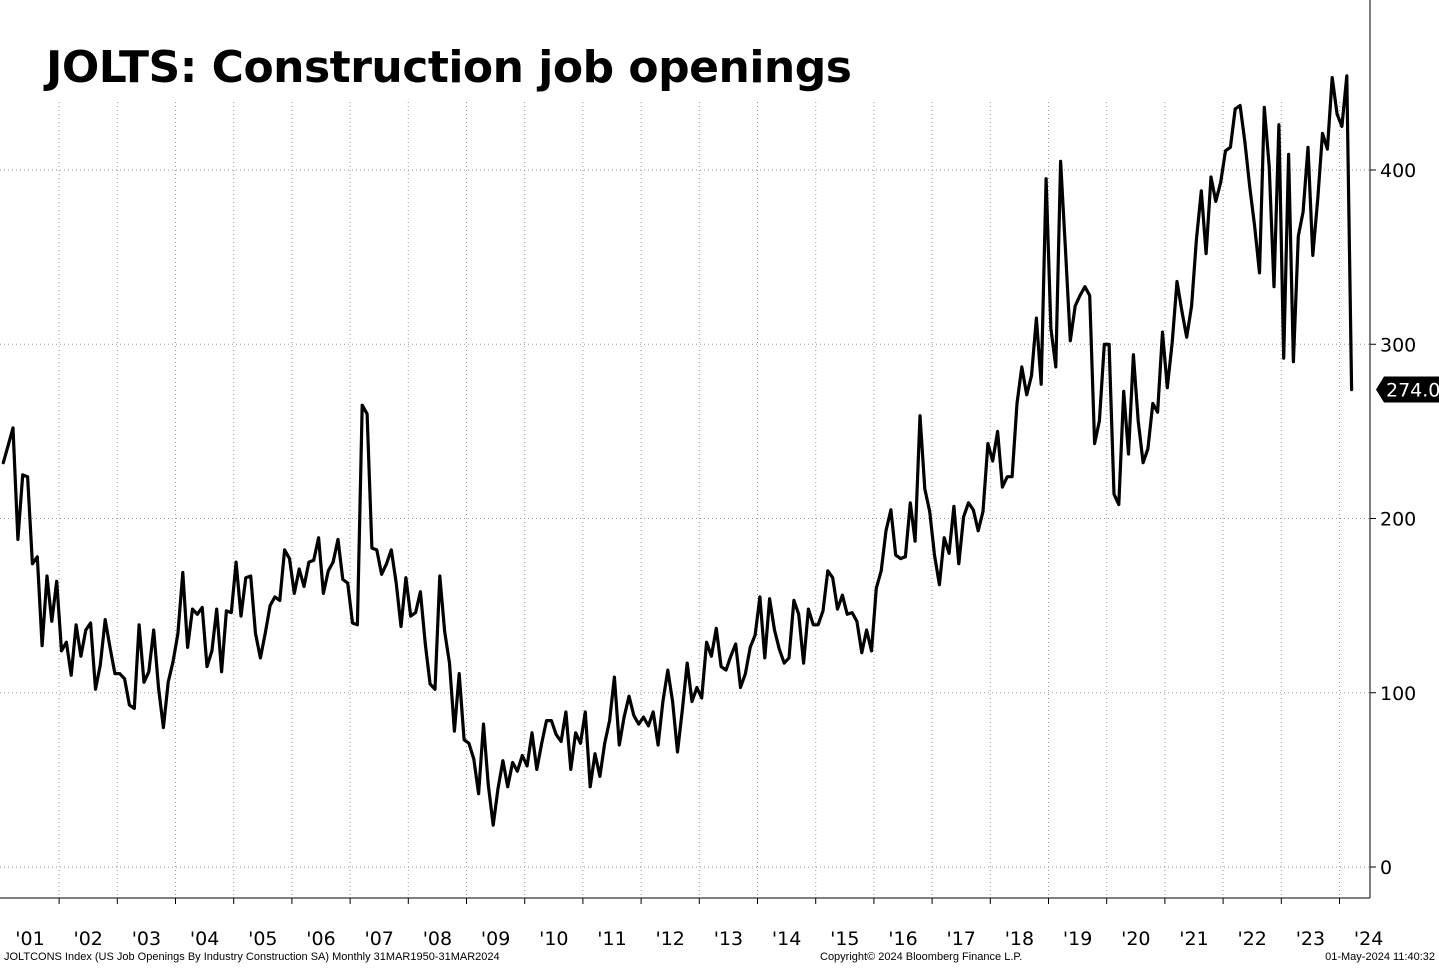 The image size is (1439, 968). What do you see at coordinates (1380, 957) in the screenshot?
I see `footer-timestamp: 01-May-2024 11:40:32` at bounding box center [1380, 957].